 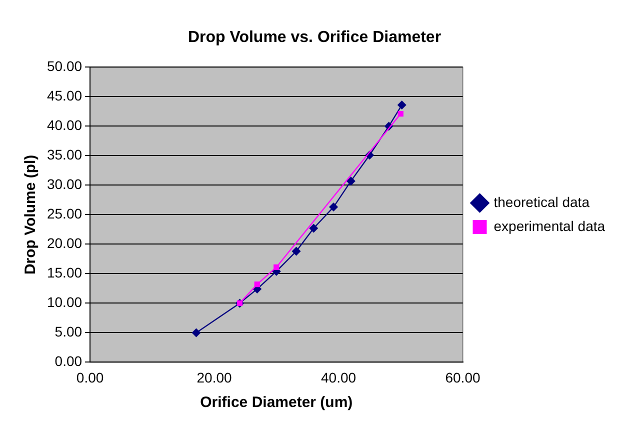 I want to click on x-tick-label: 20.00, so click(x=214, y=377).